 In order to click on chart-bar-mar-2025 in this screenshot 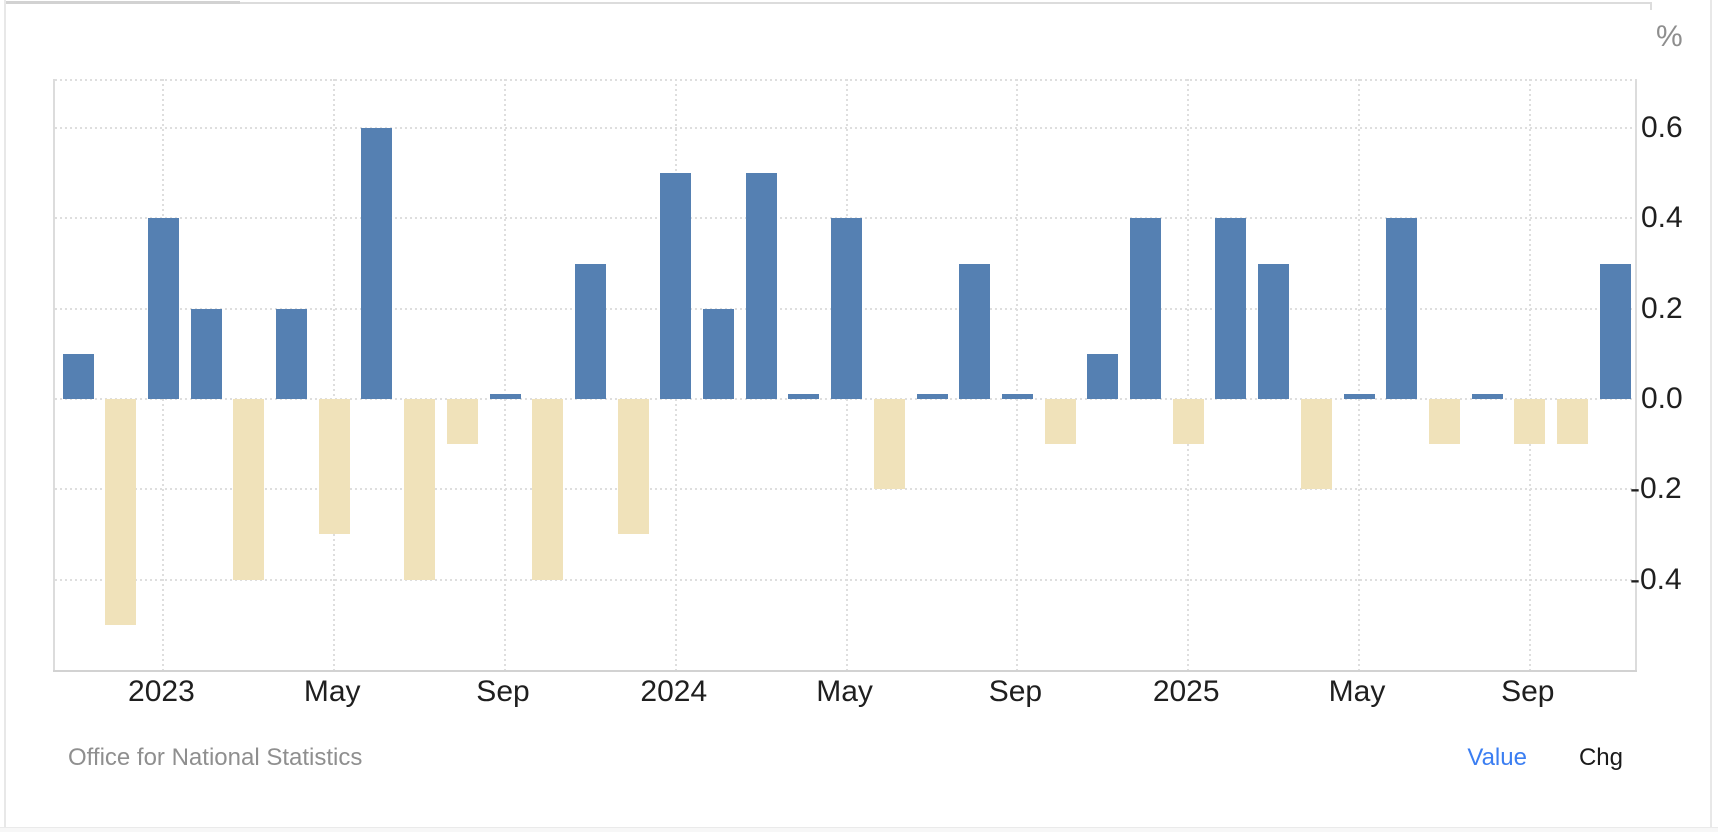, I will do `click(1274, 331)`.